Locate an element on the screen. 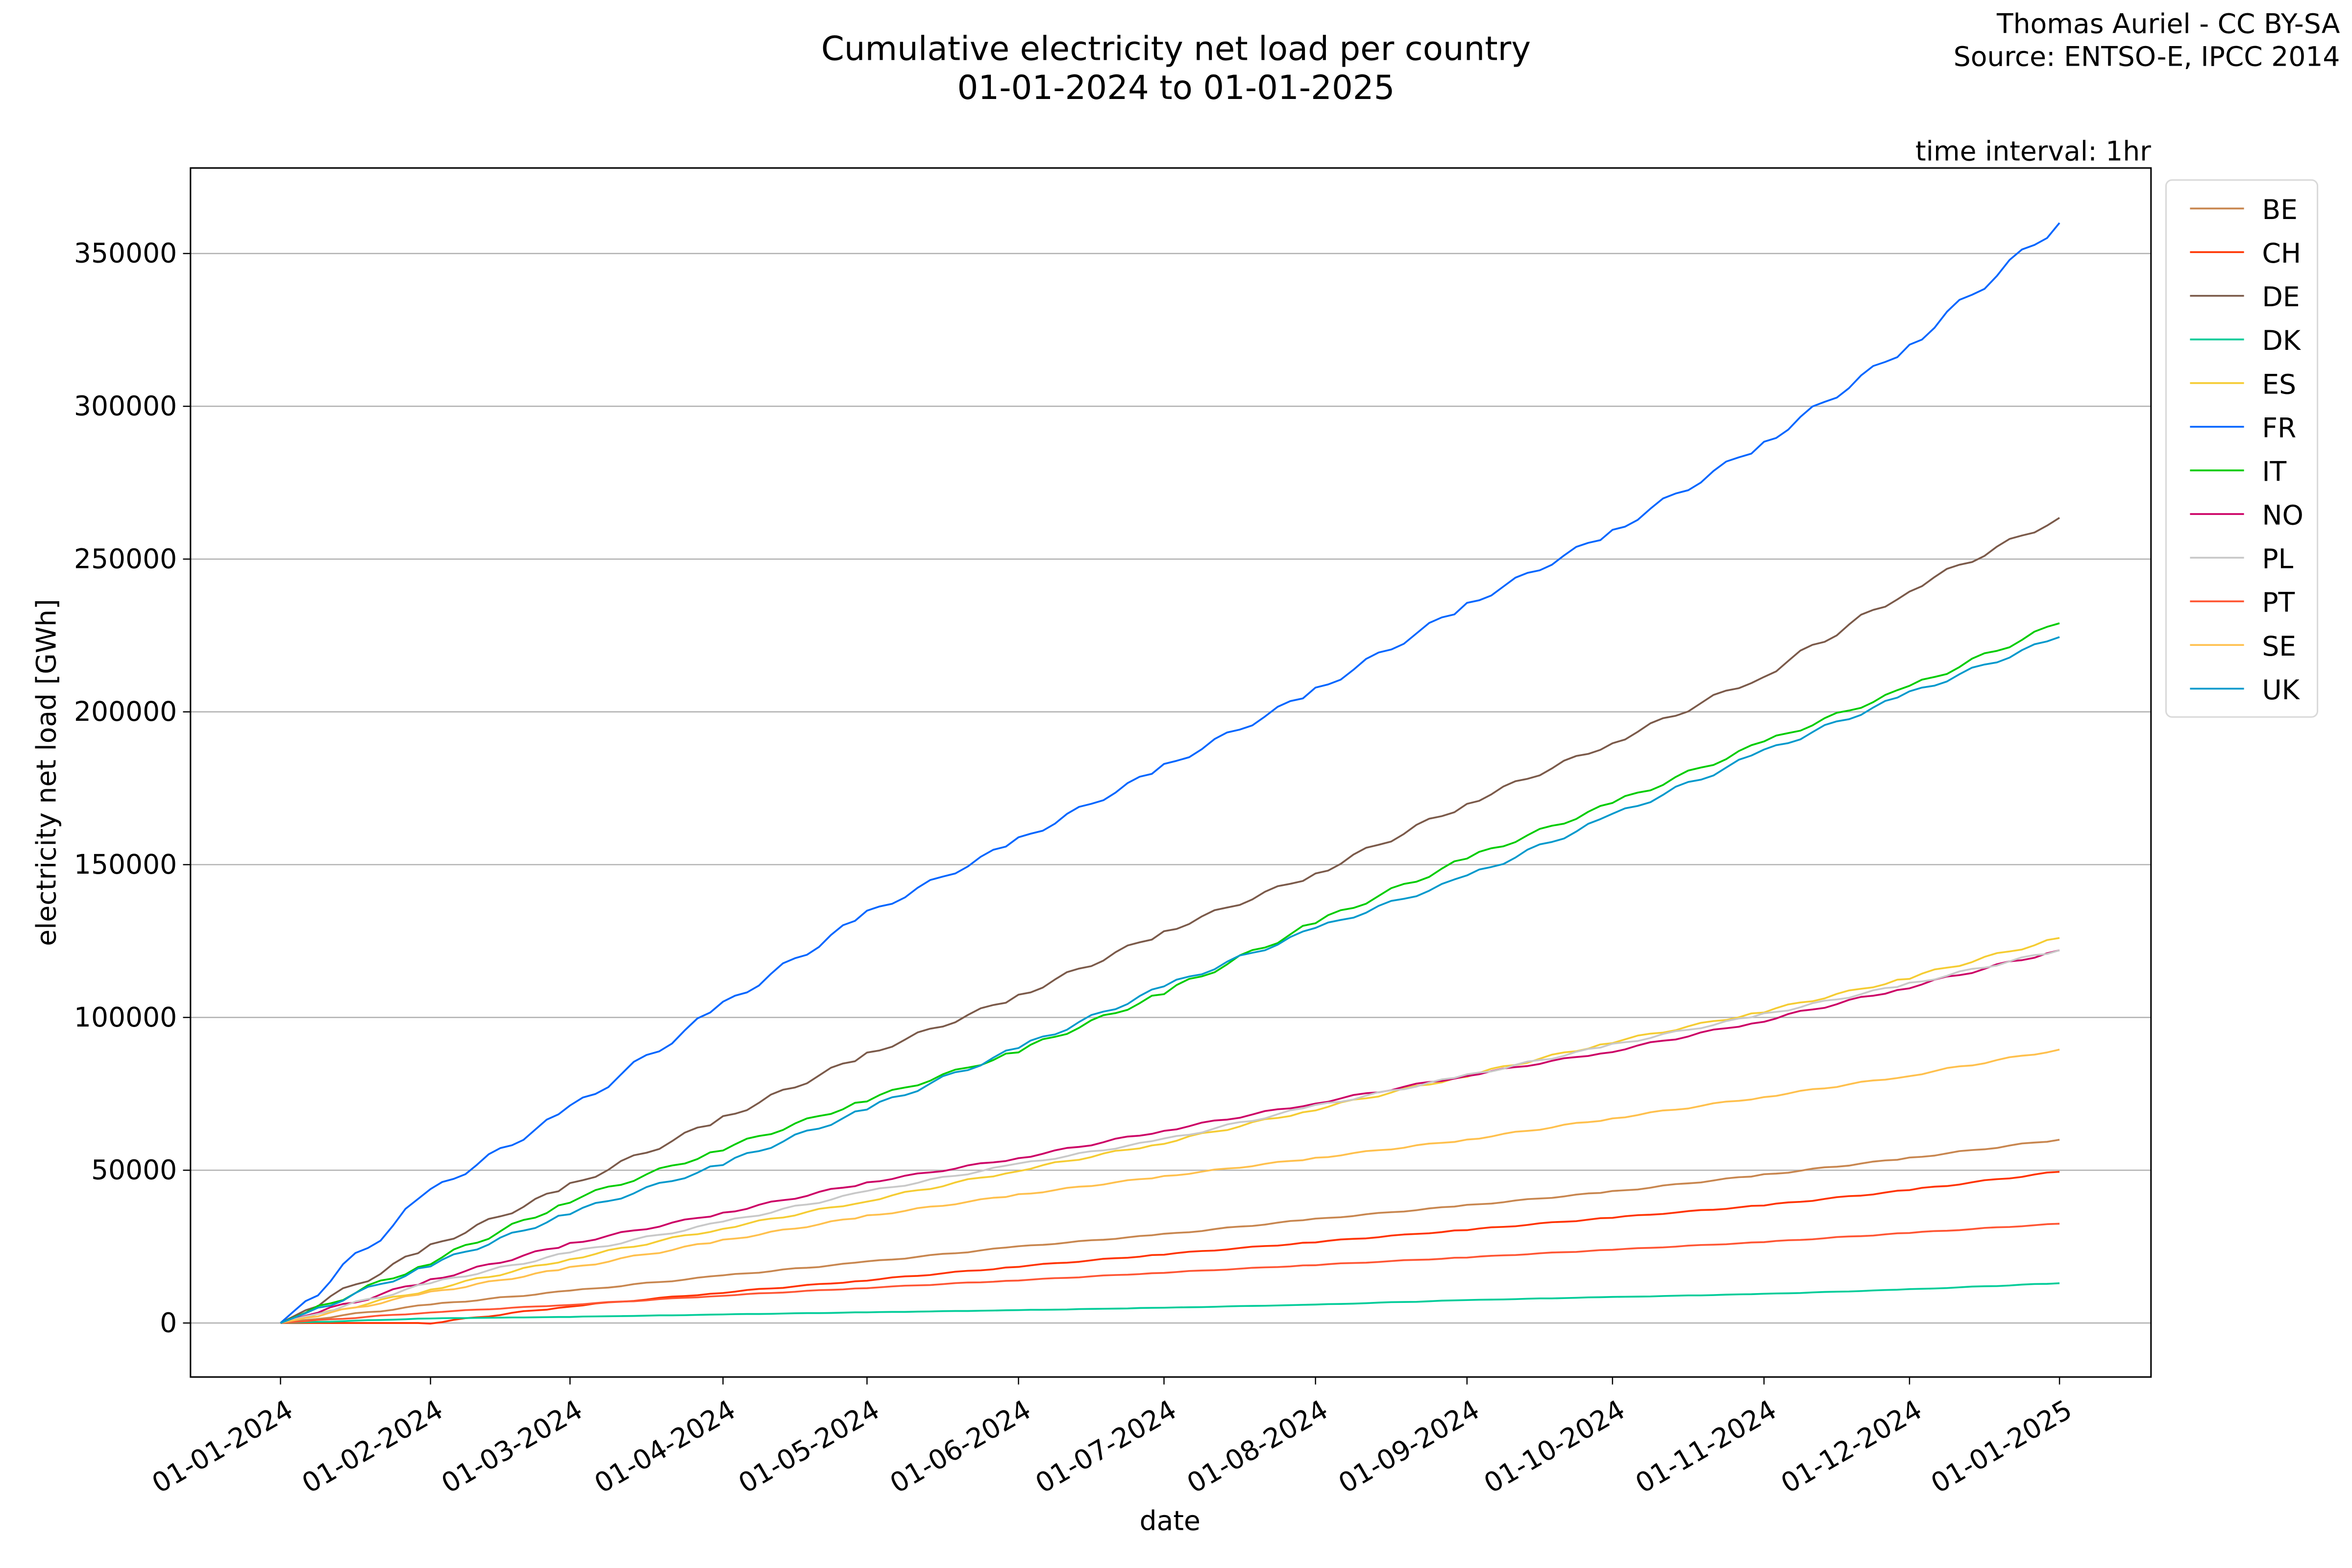  legend-label: DE is located at coordinates (2281, 297).